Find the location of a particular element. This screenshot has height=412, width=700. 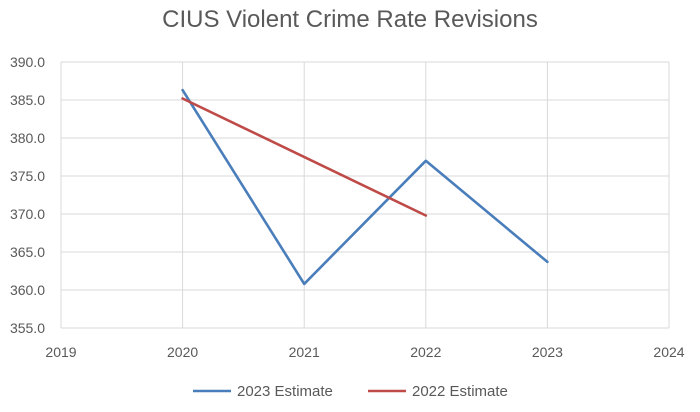

x-tick-label: 2023 is located at coordinates (547, 352).